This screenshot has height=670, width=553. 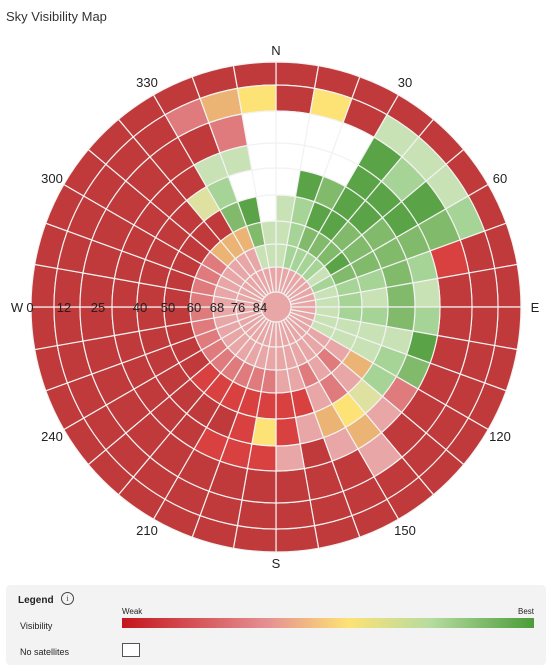 What do you see at coordinates (405, 530) in the screenshot?
I see `azimuth-label-150: 150` at bounding box center [405, 530].